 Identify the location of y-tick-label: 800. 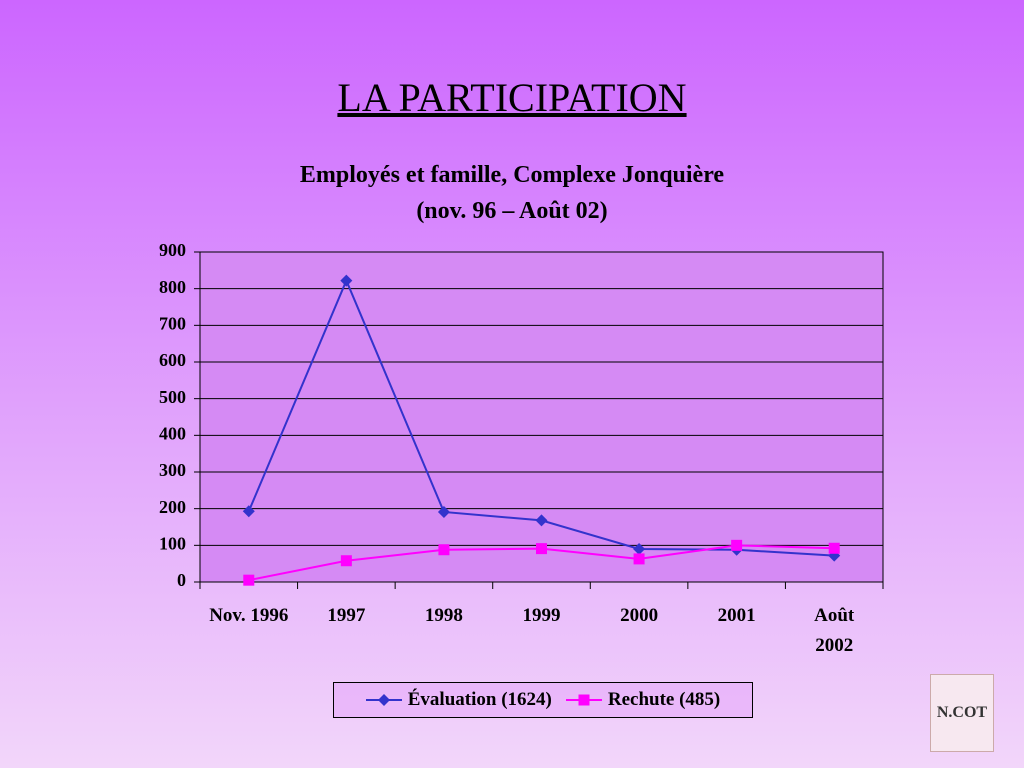
(172, 287).